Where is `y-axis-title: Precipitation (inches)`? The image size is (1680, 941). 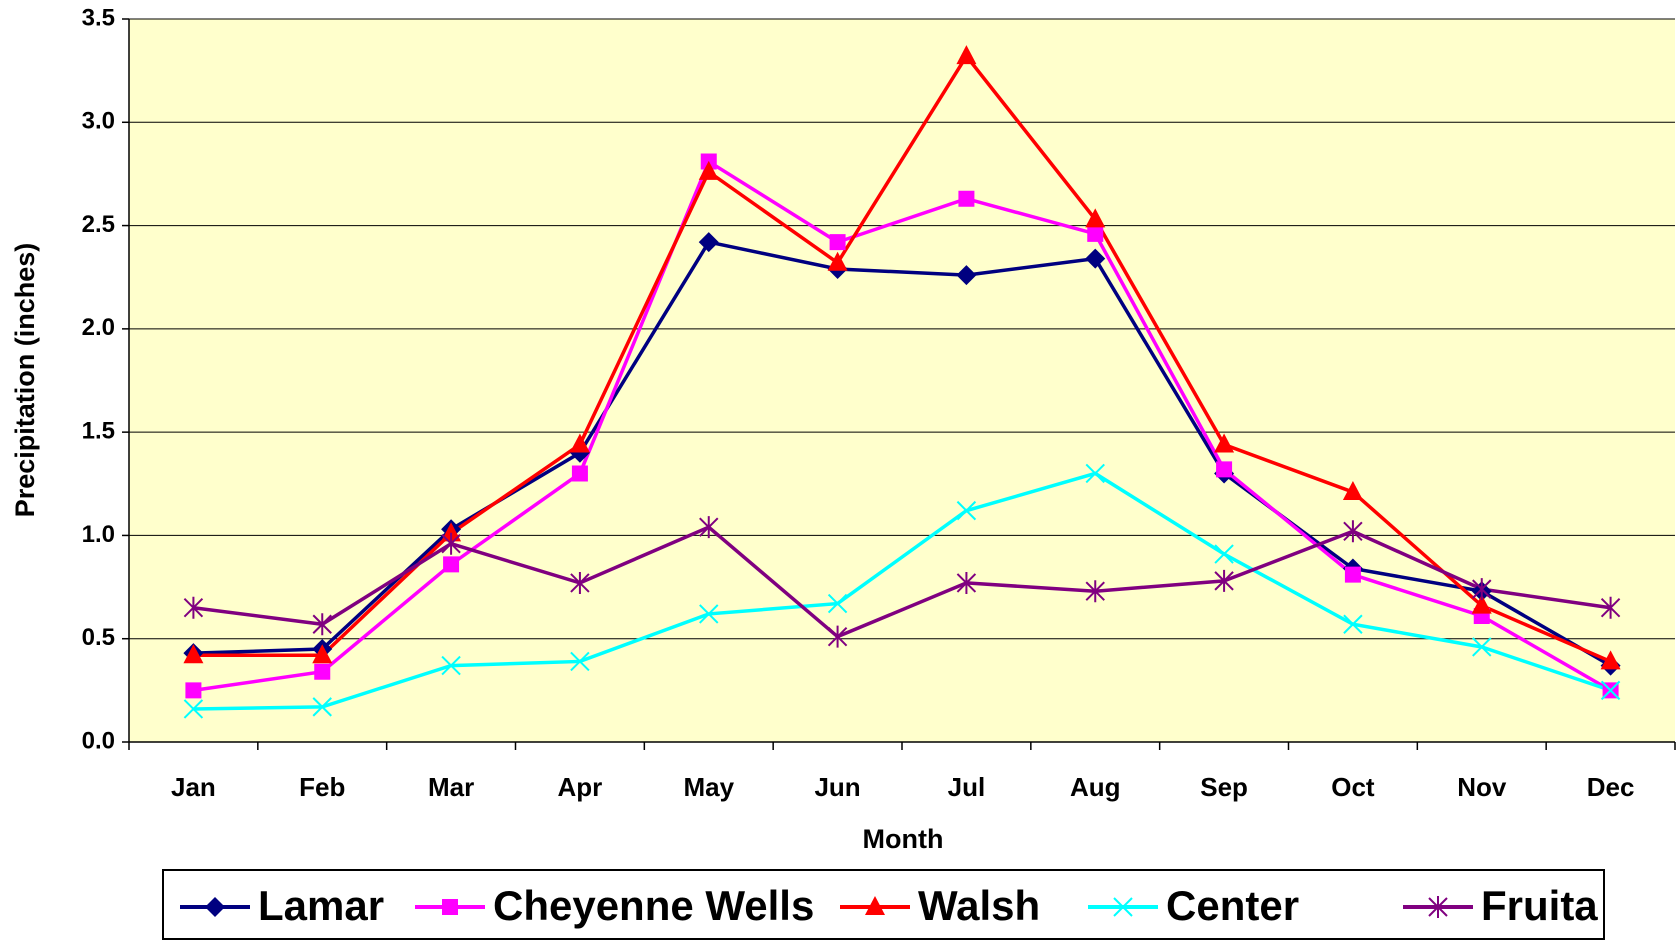
y-axis-title: Precipitation (inches) is located at coordinates (25, 380).